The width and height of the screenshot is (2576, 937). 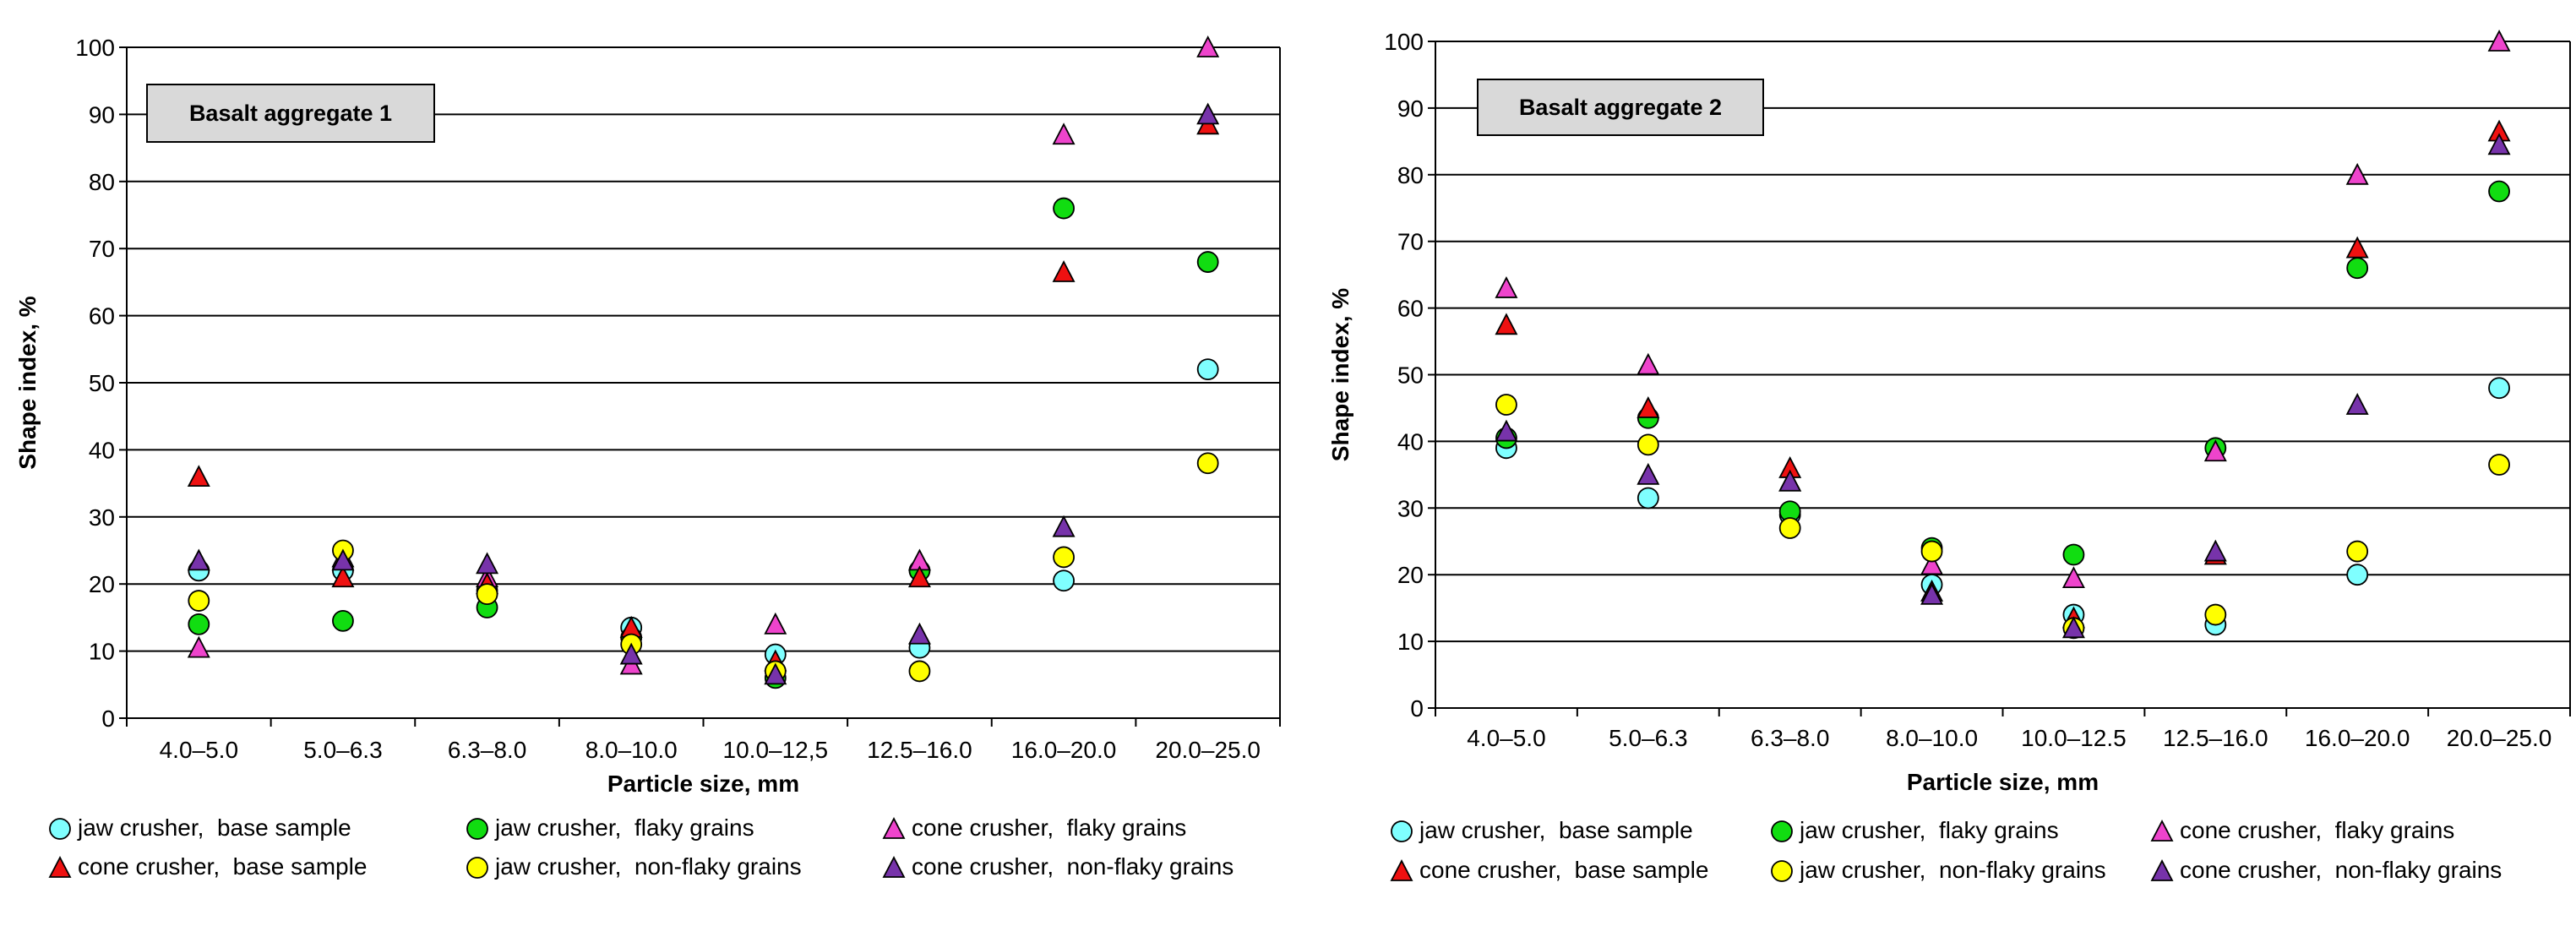 I want to click on y-tick-label: 30, so click(x=1410, y=508).